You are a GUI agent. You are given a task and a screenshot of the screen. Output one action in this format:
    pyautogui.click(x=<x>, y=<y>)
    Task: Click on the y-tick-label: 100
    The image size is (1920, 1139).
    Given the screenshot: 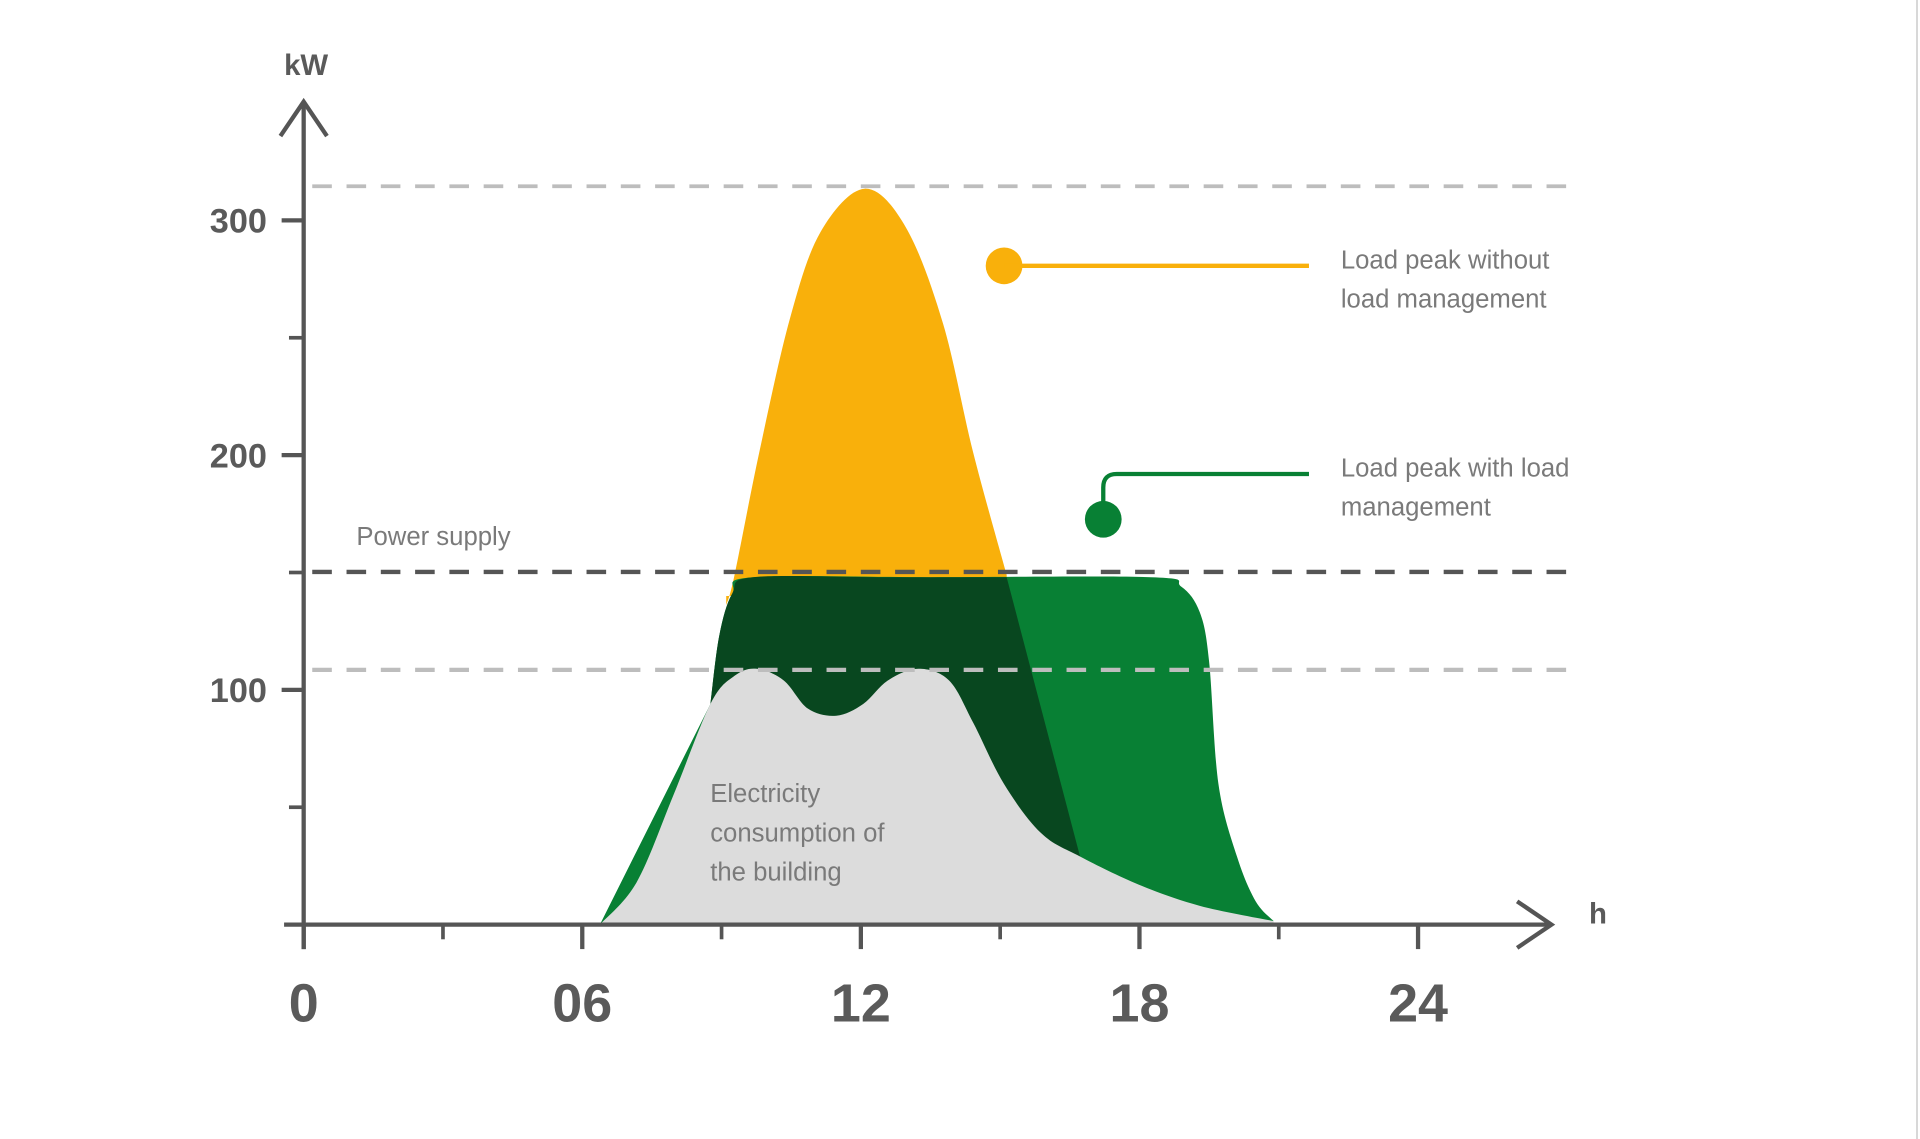 What is the action you would take?
    pyautogui.click(x=238, y=691)
    